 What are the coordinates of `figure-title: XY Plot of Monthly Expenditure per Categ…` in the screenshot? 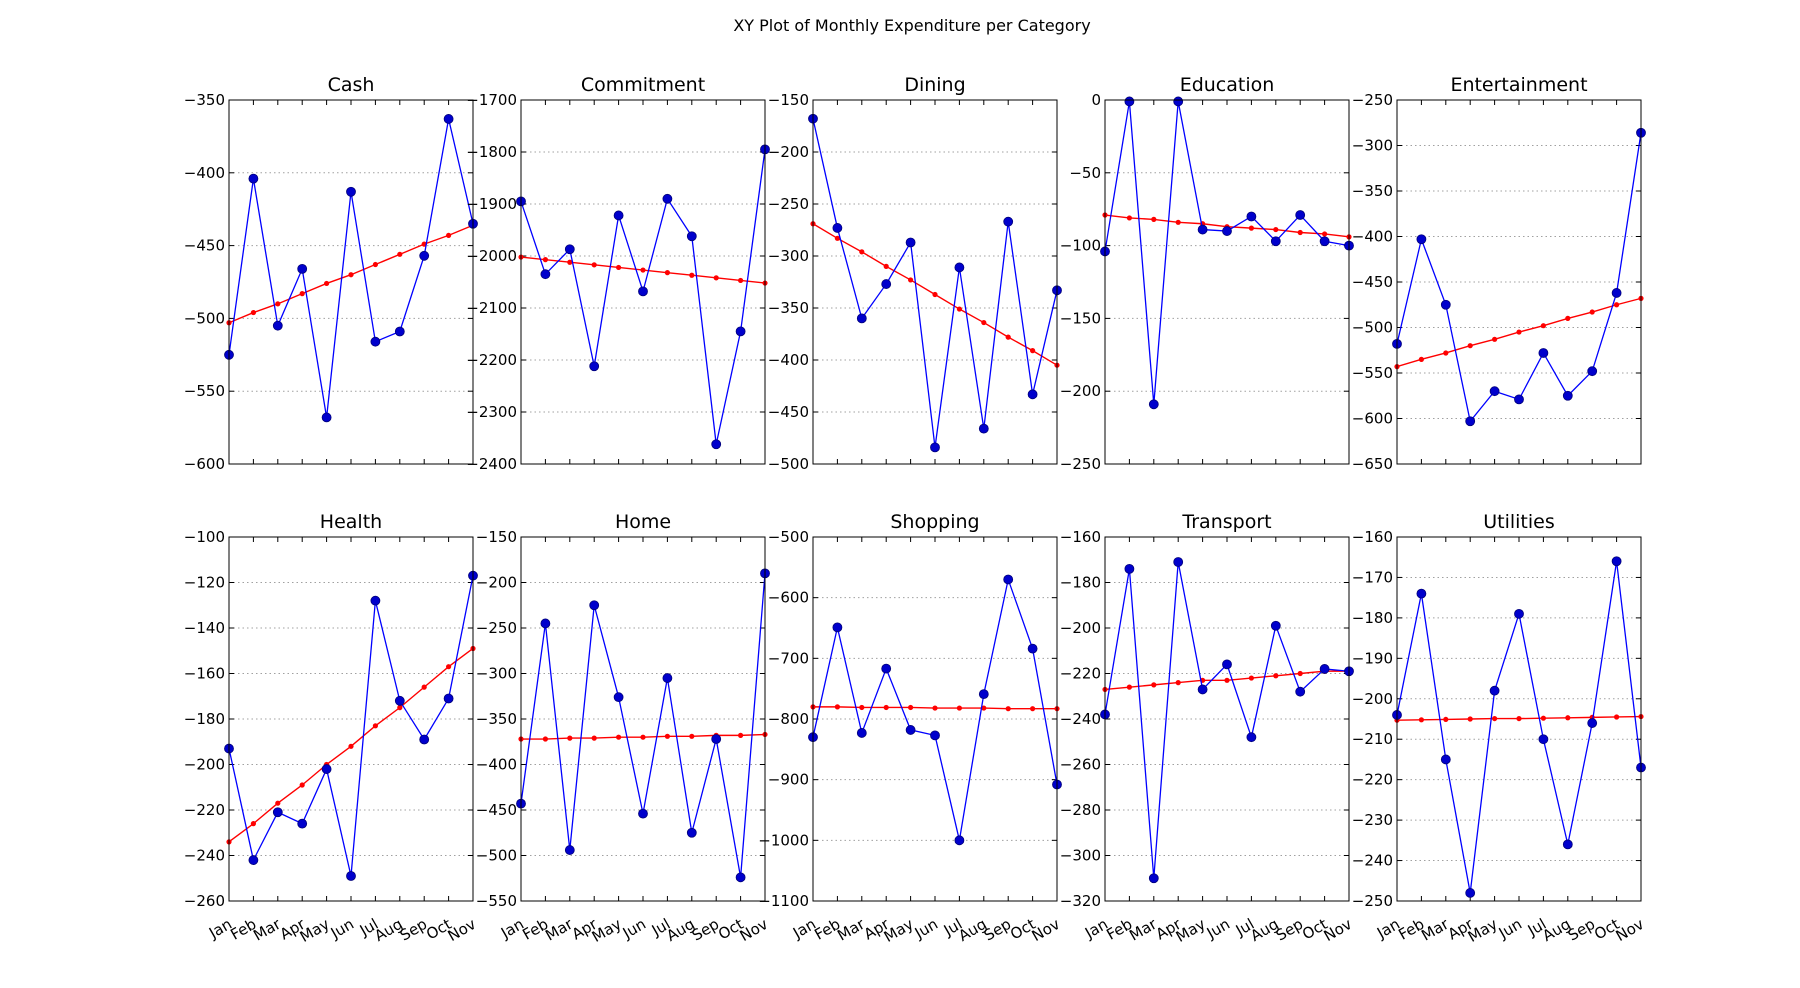 It's located at (911, 25).